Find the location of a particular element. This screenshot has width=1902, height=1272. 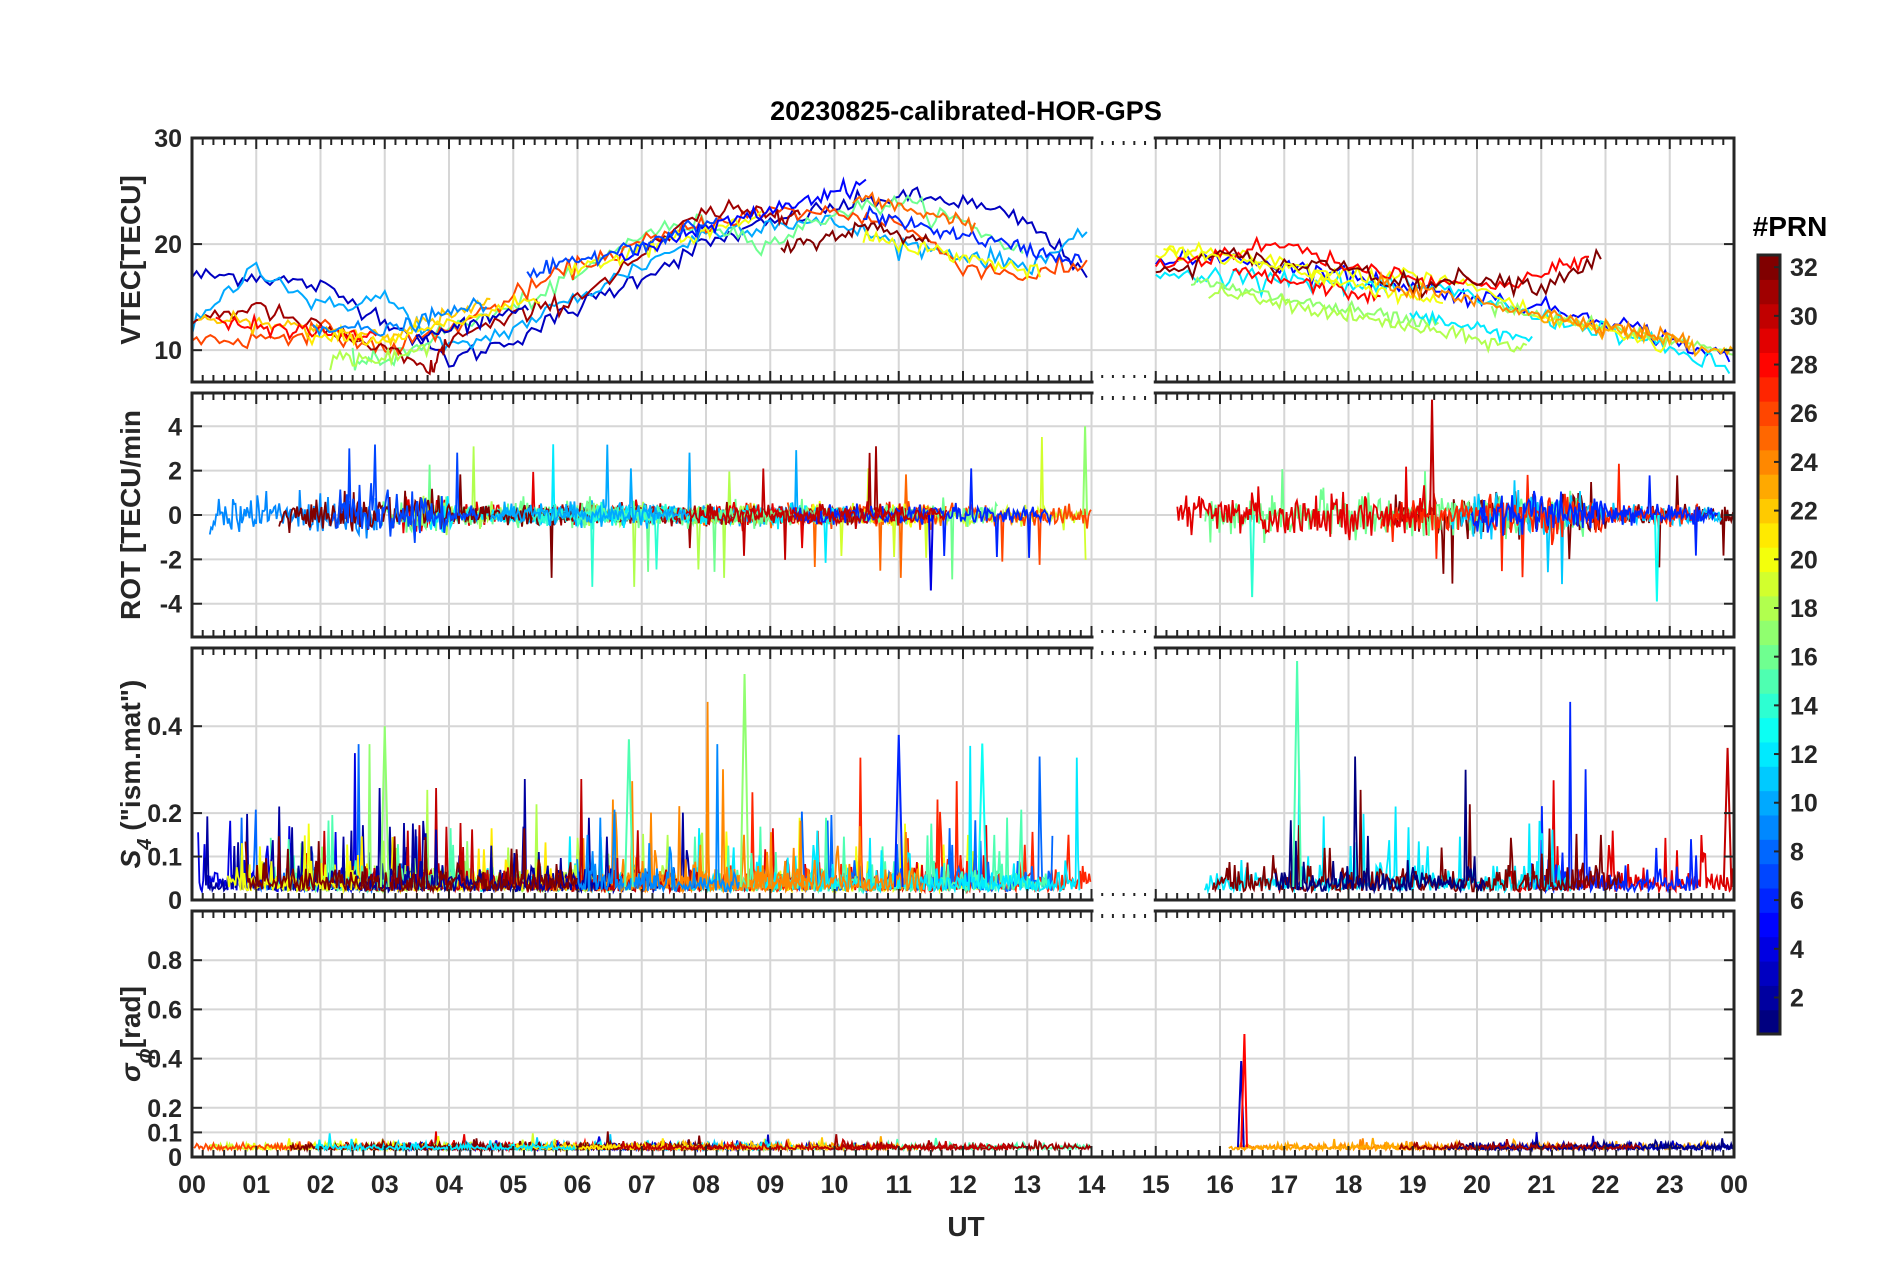

x-tick-label: 22 is located at coordinates (1606, 1185).